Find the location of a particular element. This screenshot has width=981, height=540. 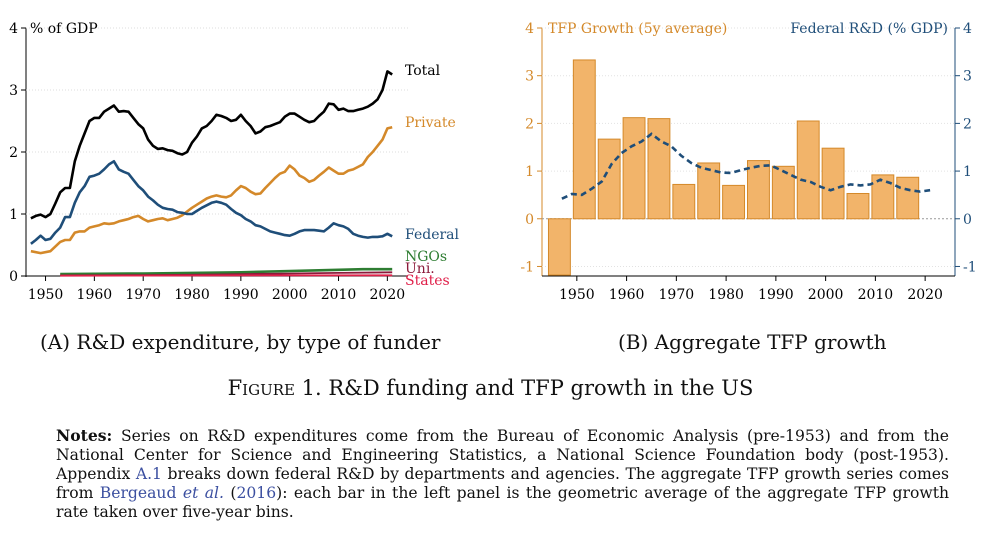

series-line-ngos is located at coordinates (226, 271).